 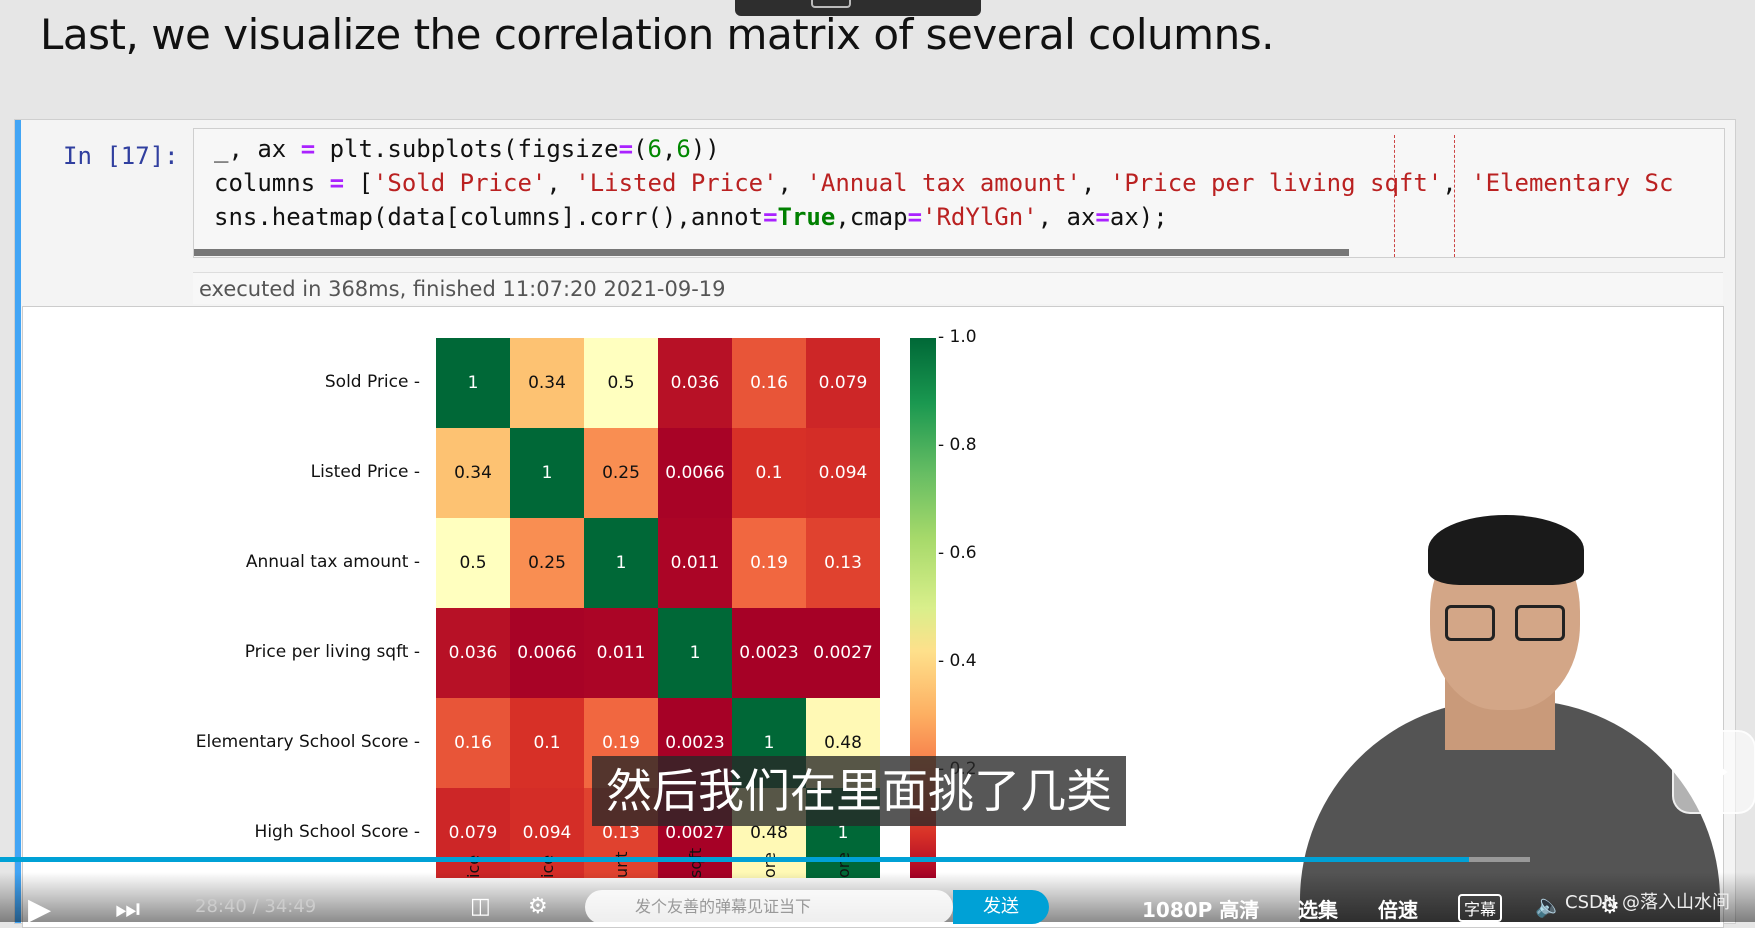 I want to click on send-button: 发送, so click(x=1001, y=907).